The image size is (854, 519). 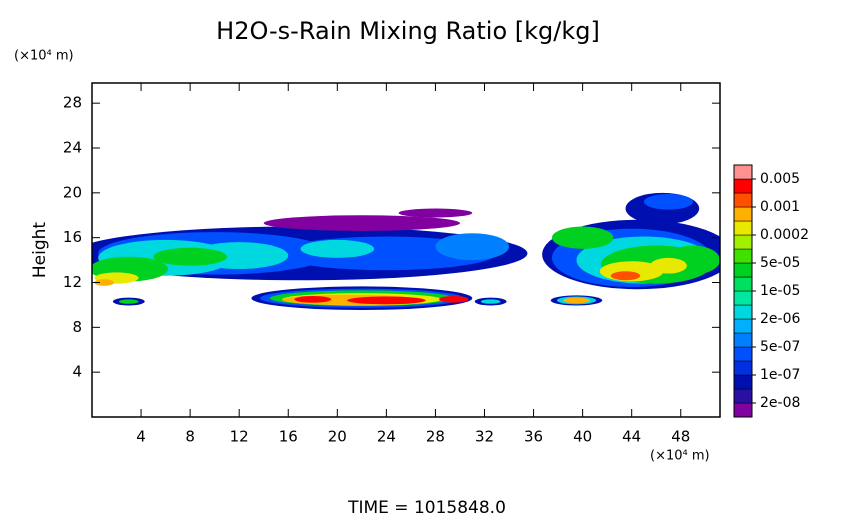 I want to click on colorbar-label: 2e-08, so click(x=780, y=403).